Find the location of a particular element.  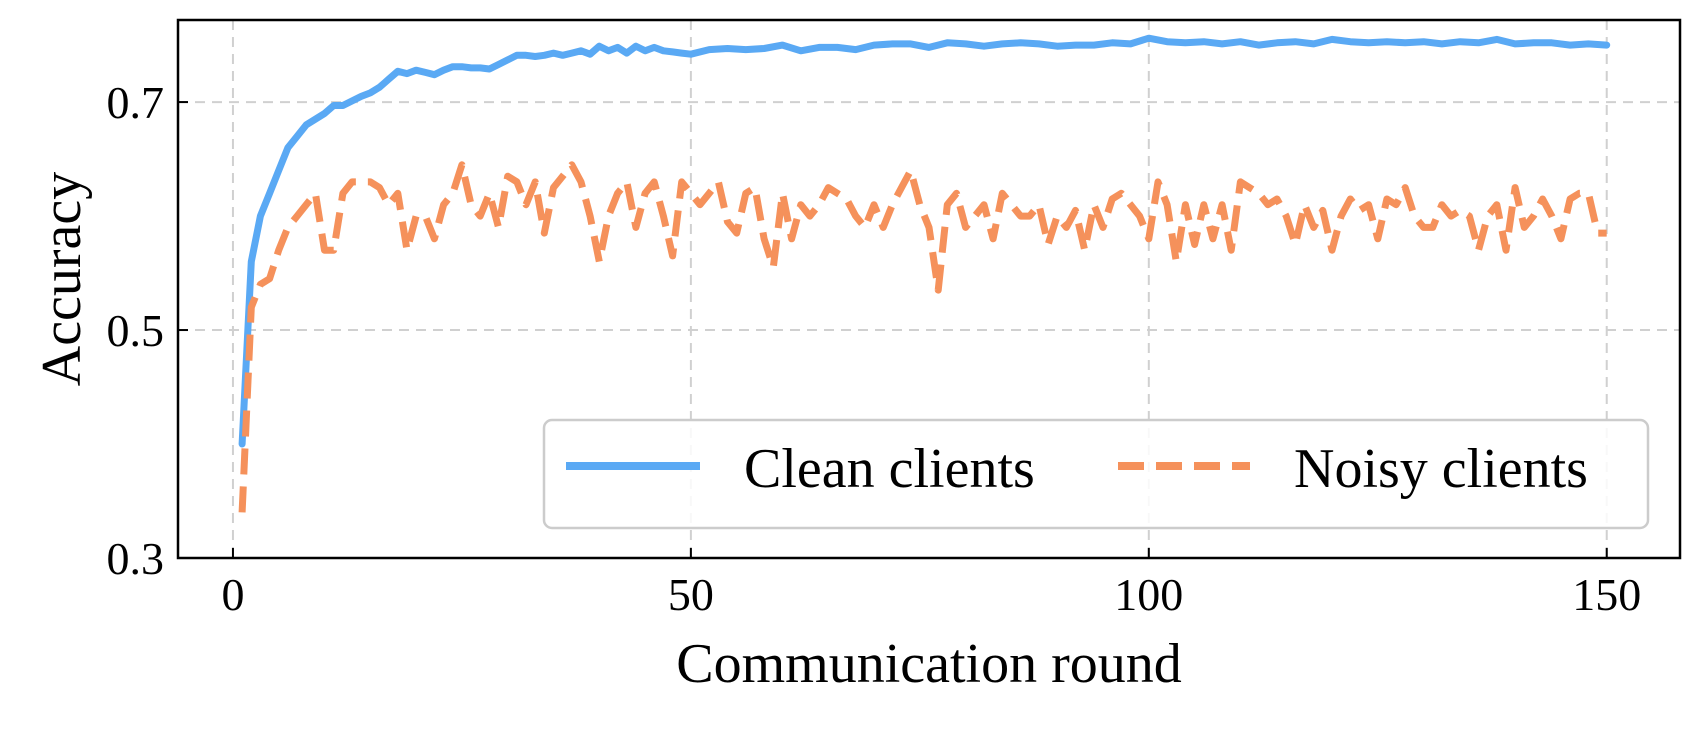

legend-label-noisy-clients: Noisy clients is located at coordinates (1441, 469).